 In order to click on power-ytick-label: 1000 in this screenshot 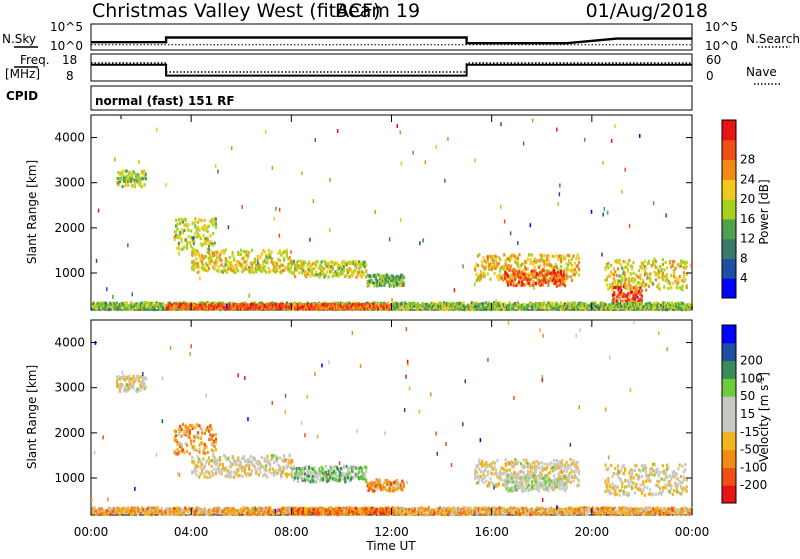, I will do `click(69, 273)`.